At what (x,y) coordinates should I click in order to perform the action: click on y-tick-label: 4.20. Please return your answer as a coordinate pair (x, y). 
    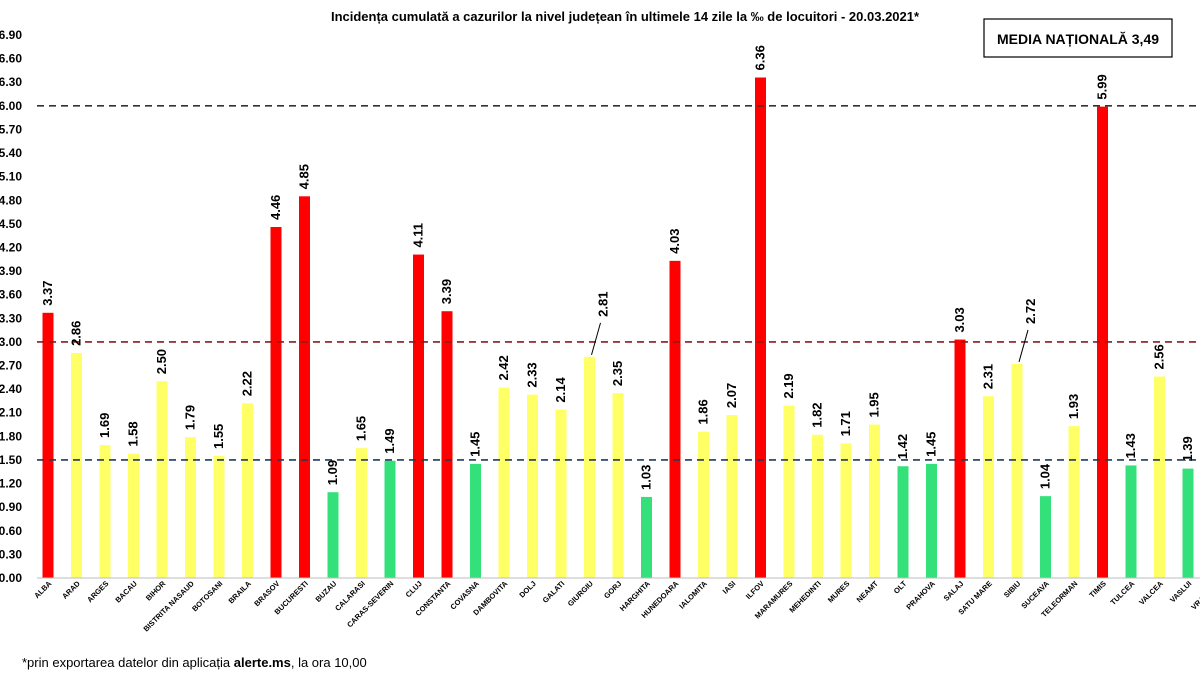
    Looking at the image, I should click on (11, 247).